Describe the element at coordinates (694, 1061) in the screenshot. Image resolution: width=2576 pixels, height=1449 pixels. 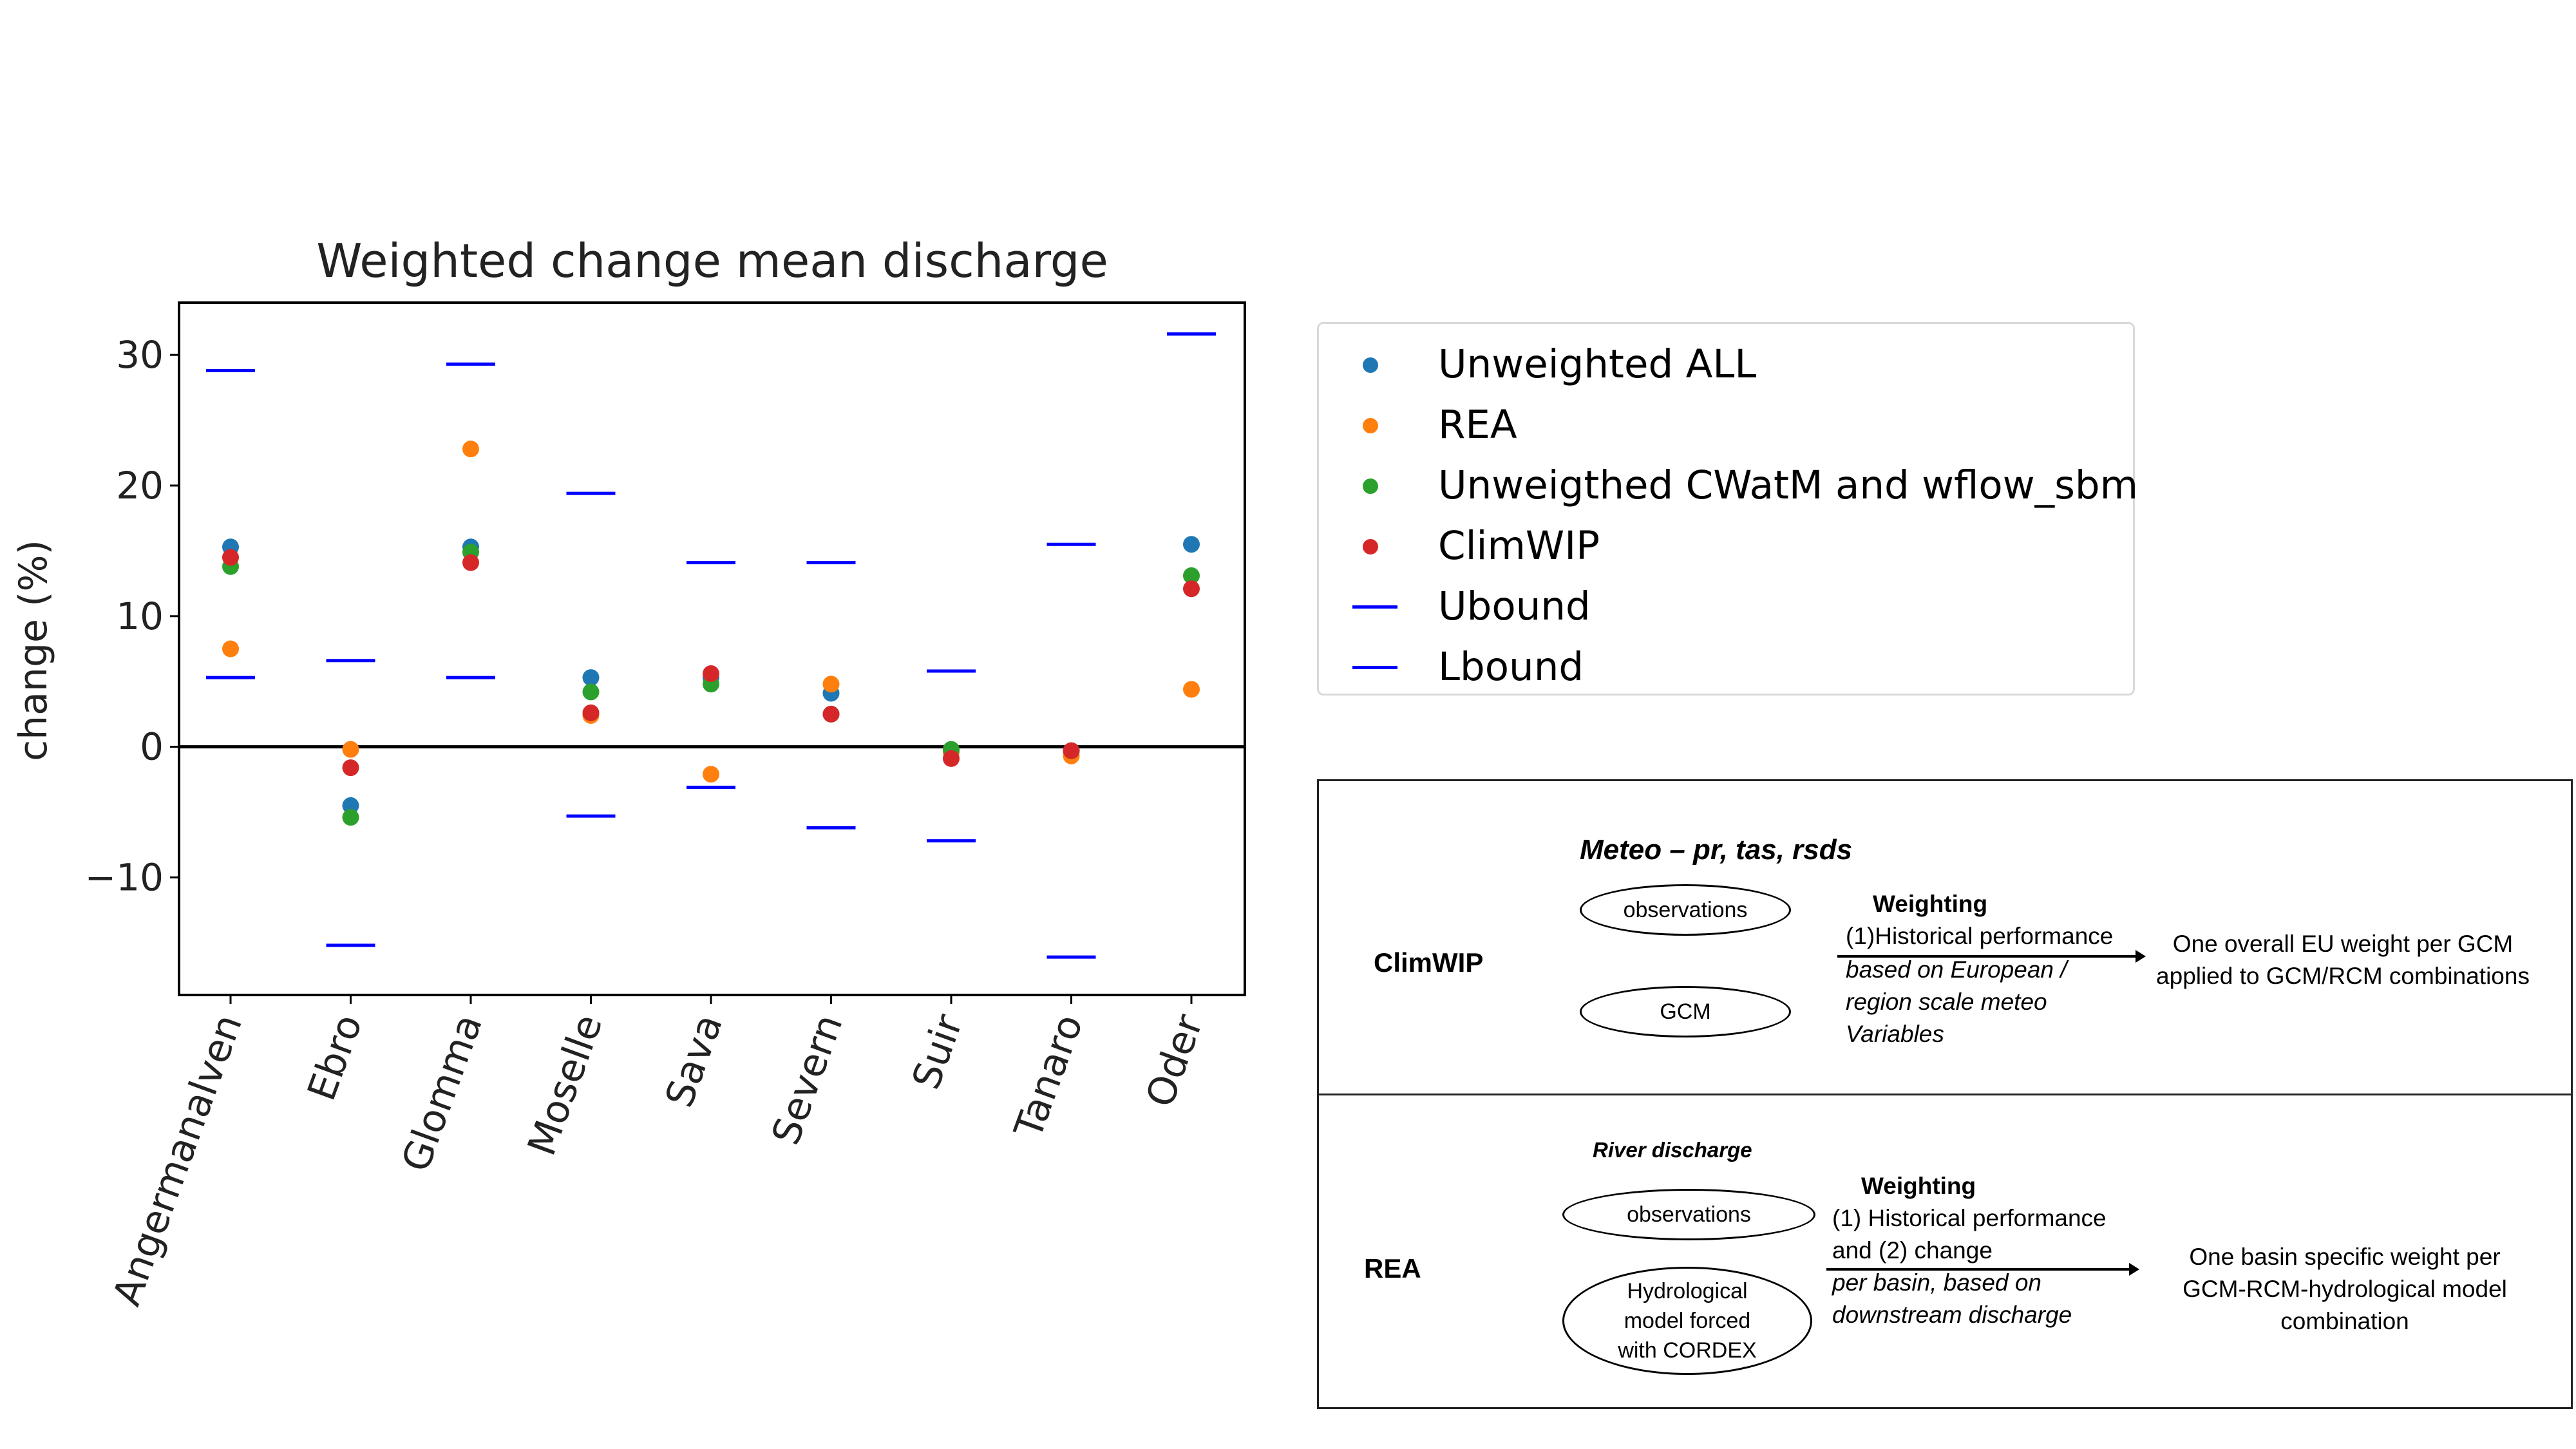
I see `x-tick-label-sava: Sava` at that location.